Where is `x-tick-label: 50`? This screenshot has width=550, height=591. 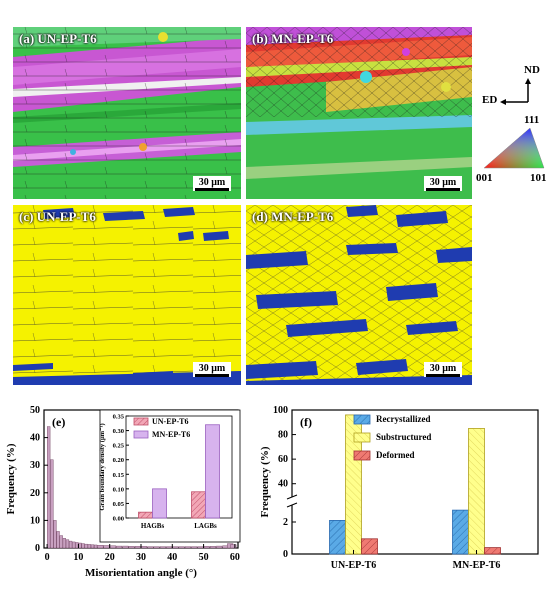
x-tick-label: 50 is located at coordinates (204, 557).